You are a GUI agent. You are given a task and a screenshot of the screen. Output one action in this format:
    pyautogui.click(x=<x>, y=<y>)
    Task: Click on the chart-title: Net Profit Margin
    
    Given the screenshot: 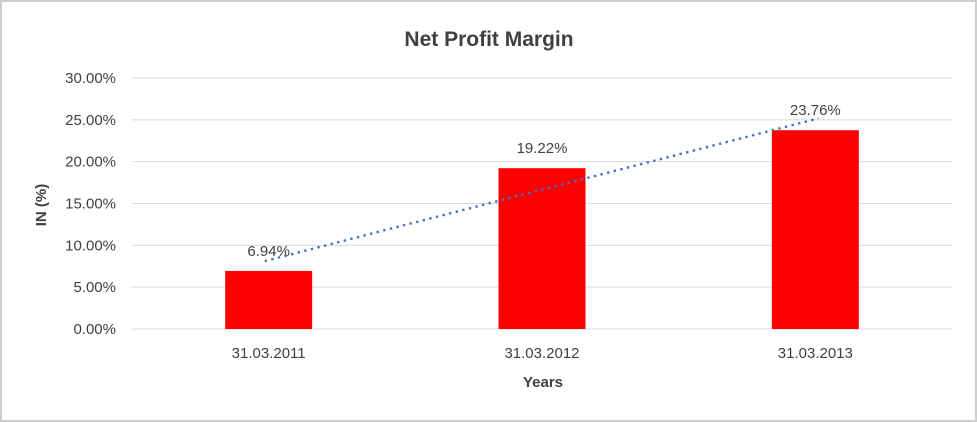 What is the action you would take?
    pyautogui.click(x=488, y=39)
    